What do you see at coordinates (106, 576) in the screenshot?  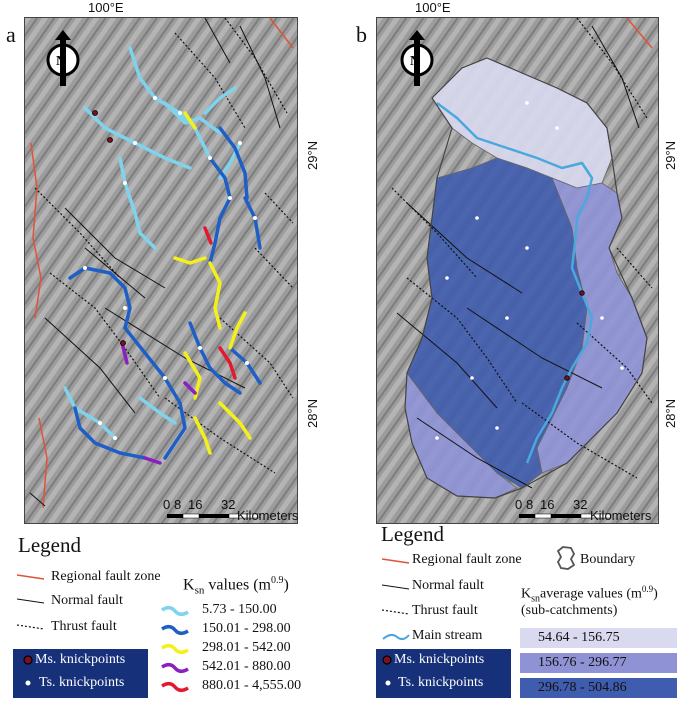 I see `legend-a-regional-fault: Regional fault zone` at bounding box center [106, 576].